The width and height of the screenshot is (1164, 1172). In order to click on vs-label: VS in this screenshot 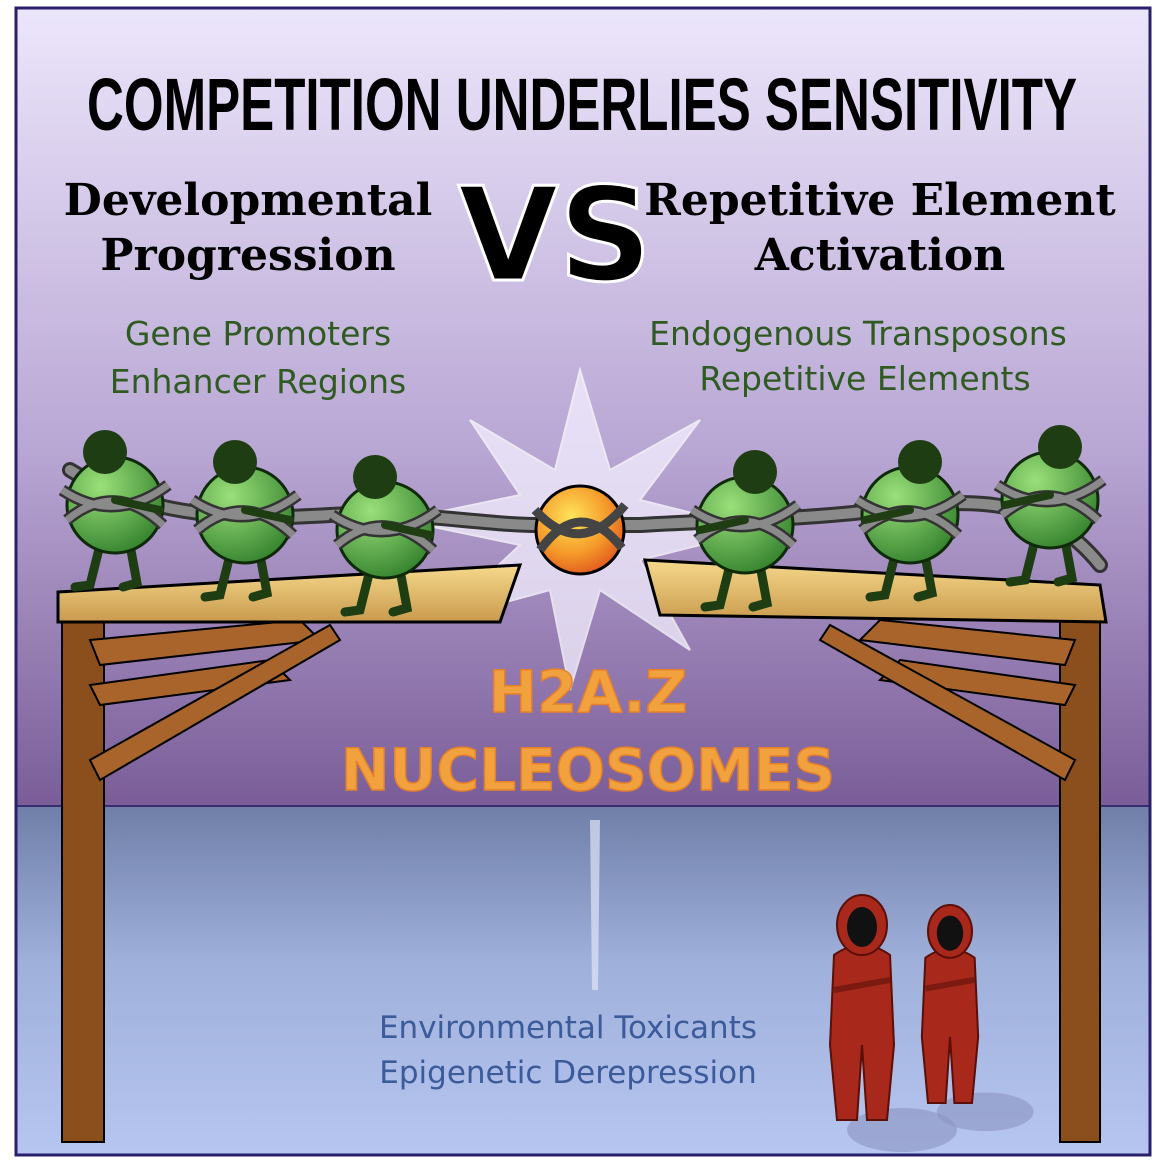, I will do `click(555, 235)`.